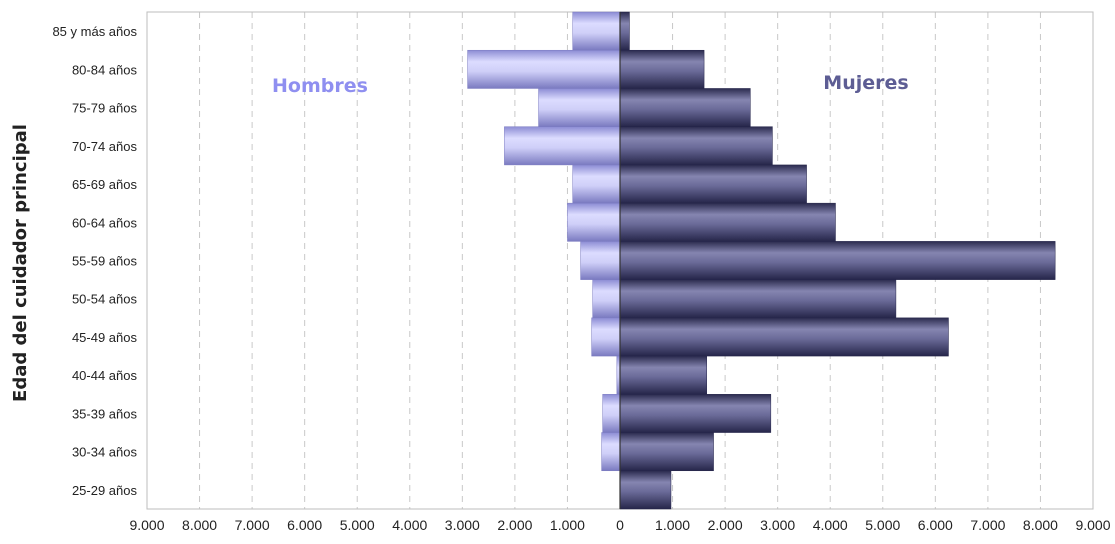  Describe the element at coordinates (865, 83) in the screenshot. I see `series-label-mujeres: Mujeres` at that location.